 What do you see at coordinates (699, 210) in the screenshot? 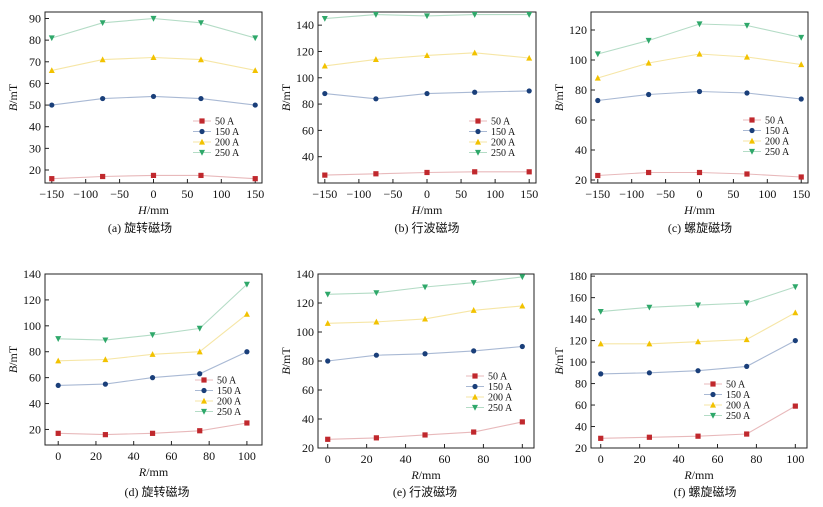
I see `x-axis-label: H/mm` at bounding box center [699, 210].